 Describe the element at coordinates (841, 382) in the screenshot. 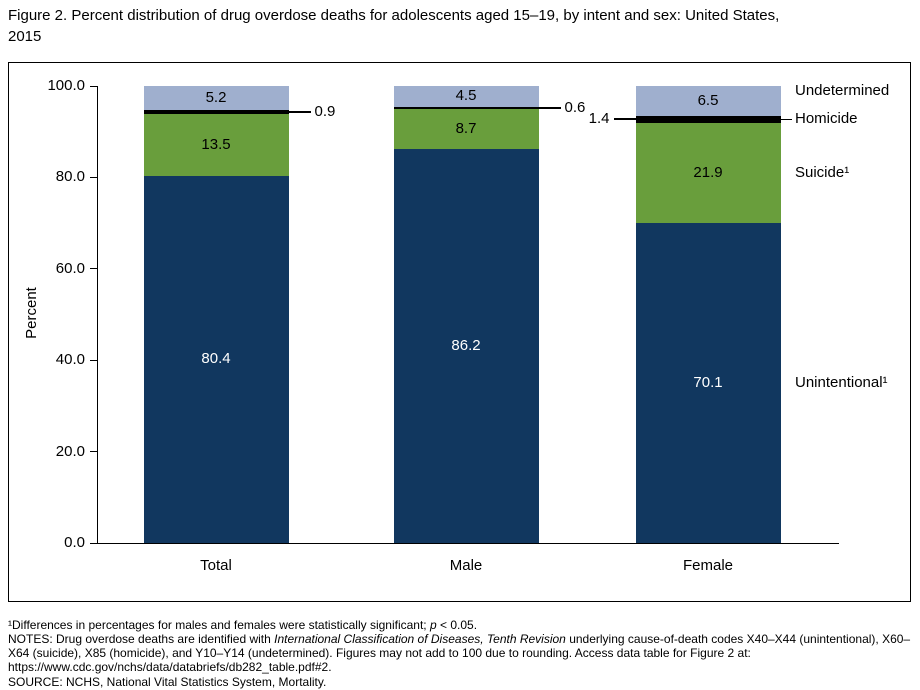

I see `legend-label-unintentional: Unintentional¹` at that location.